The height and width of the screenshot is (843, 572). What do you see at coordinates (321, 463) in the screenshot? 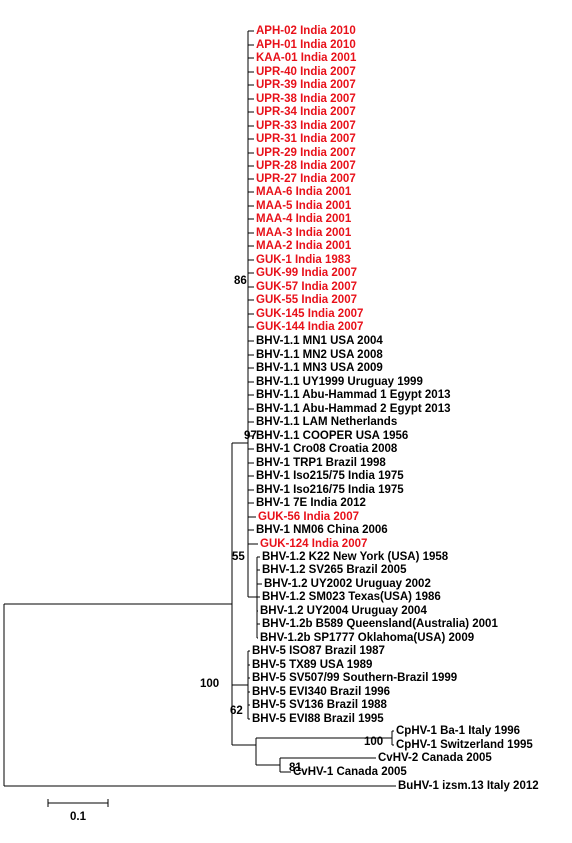
I see `leaf-label: BHV-1 TRP1 Brazil 1998` at bounding box center [321, 463].